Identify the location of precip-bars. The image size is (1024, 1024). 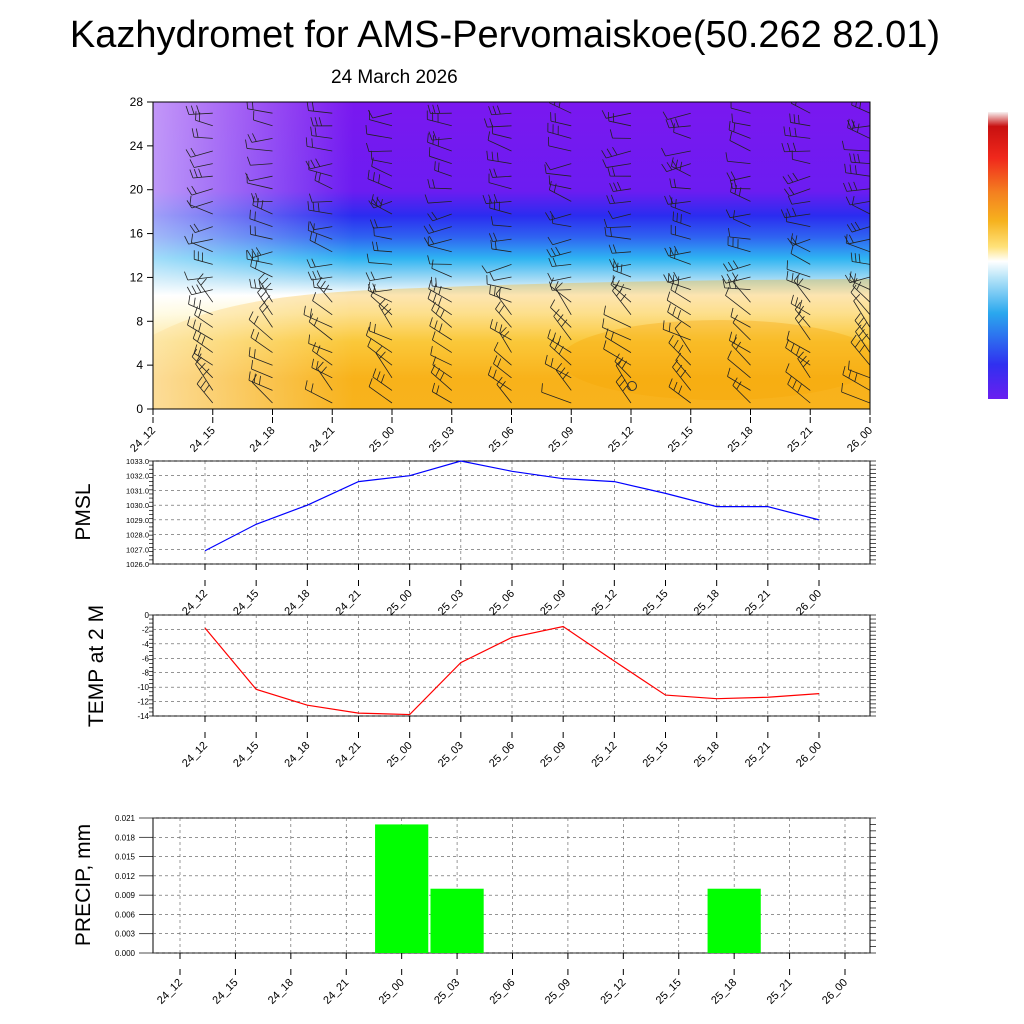
(568, 888).